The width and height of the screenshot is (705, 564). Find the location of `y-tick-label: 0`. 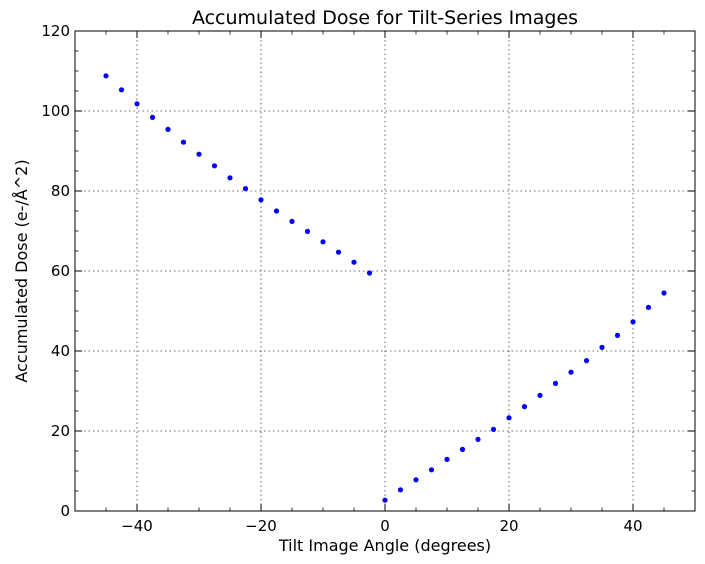

y-tick-label: 0 is located at coordinates (65, 511).